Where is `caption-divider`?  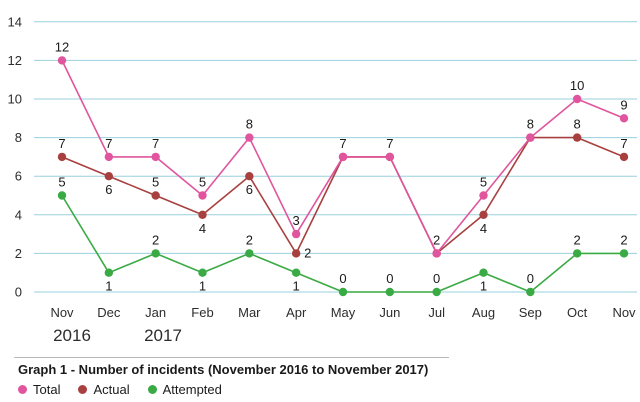
caption-divider is located at coordinates (231, 357).